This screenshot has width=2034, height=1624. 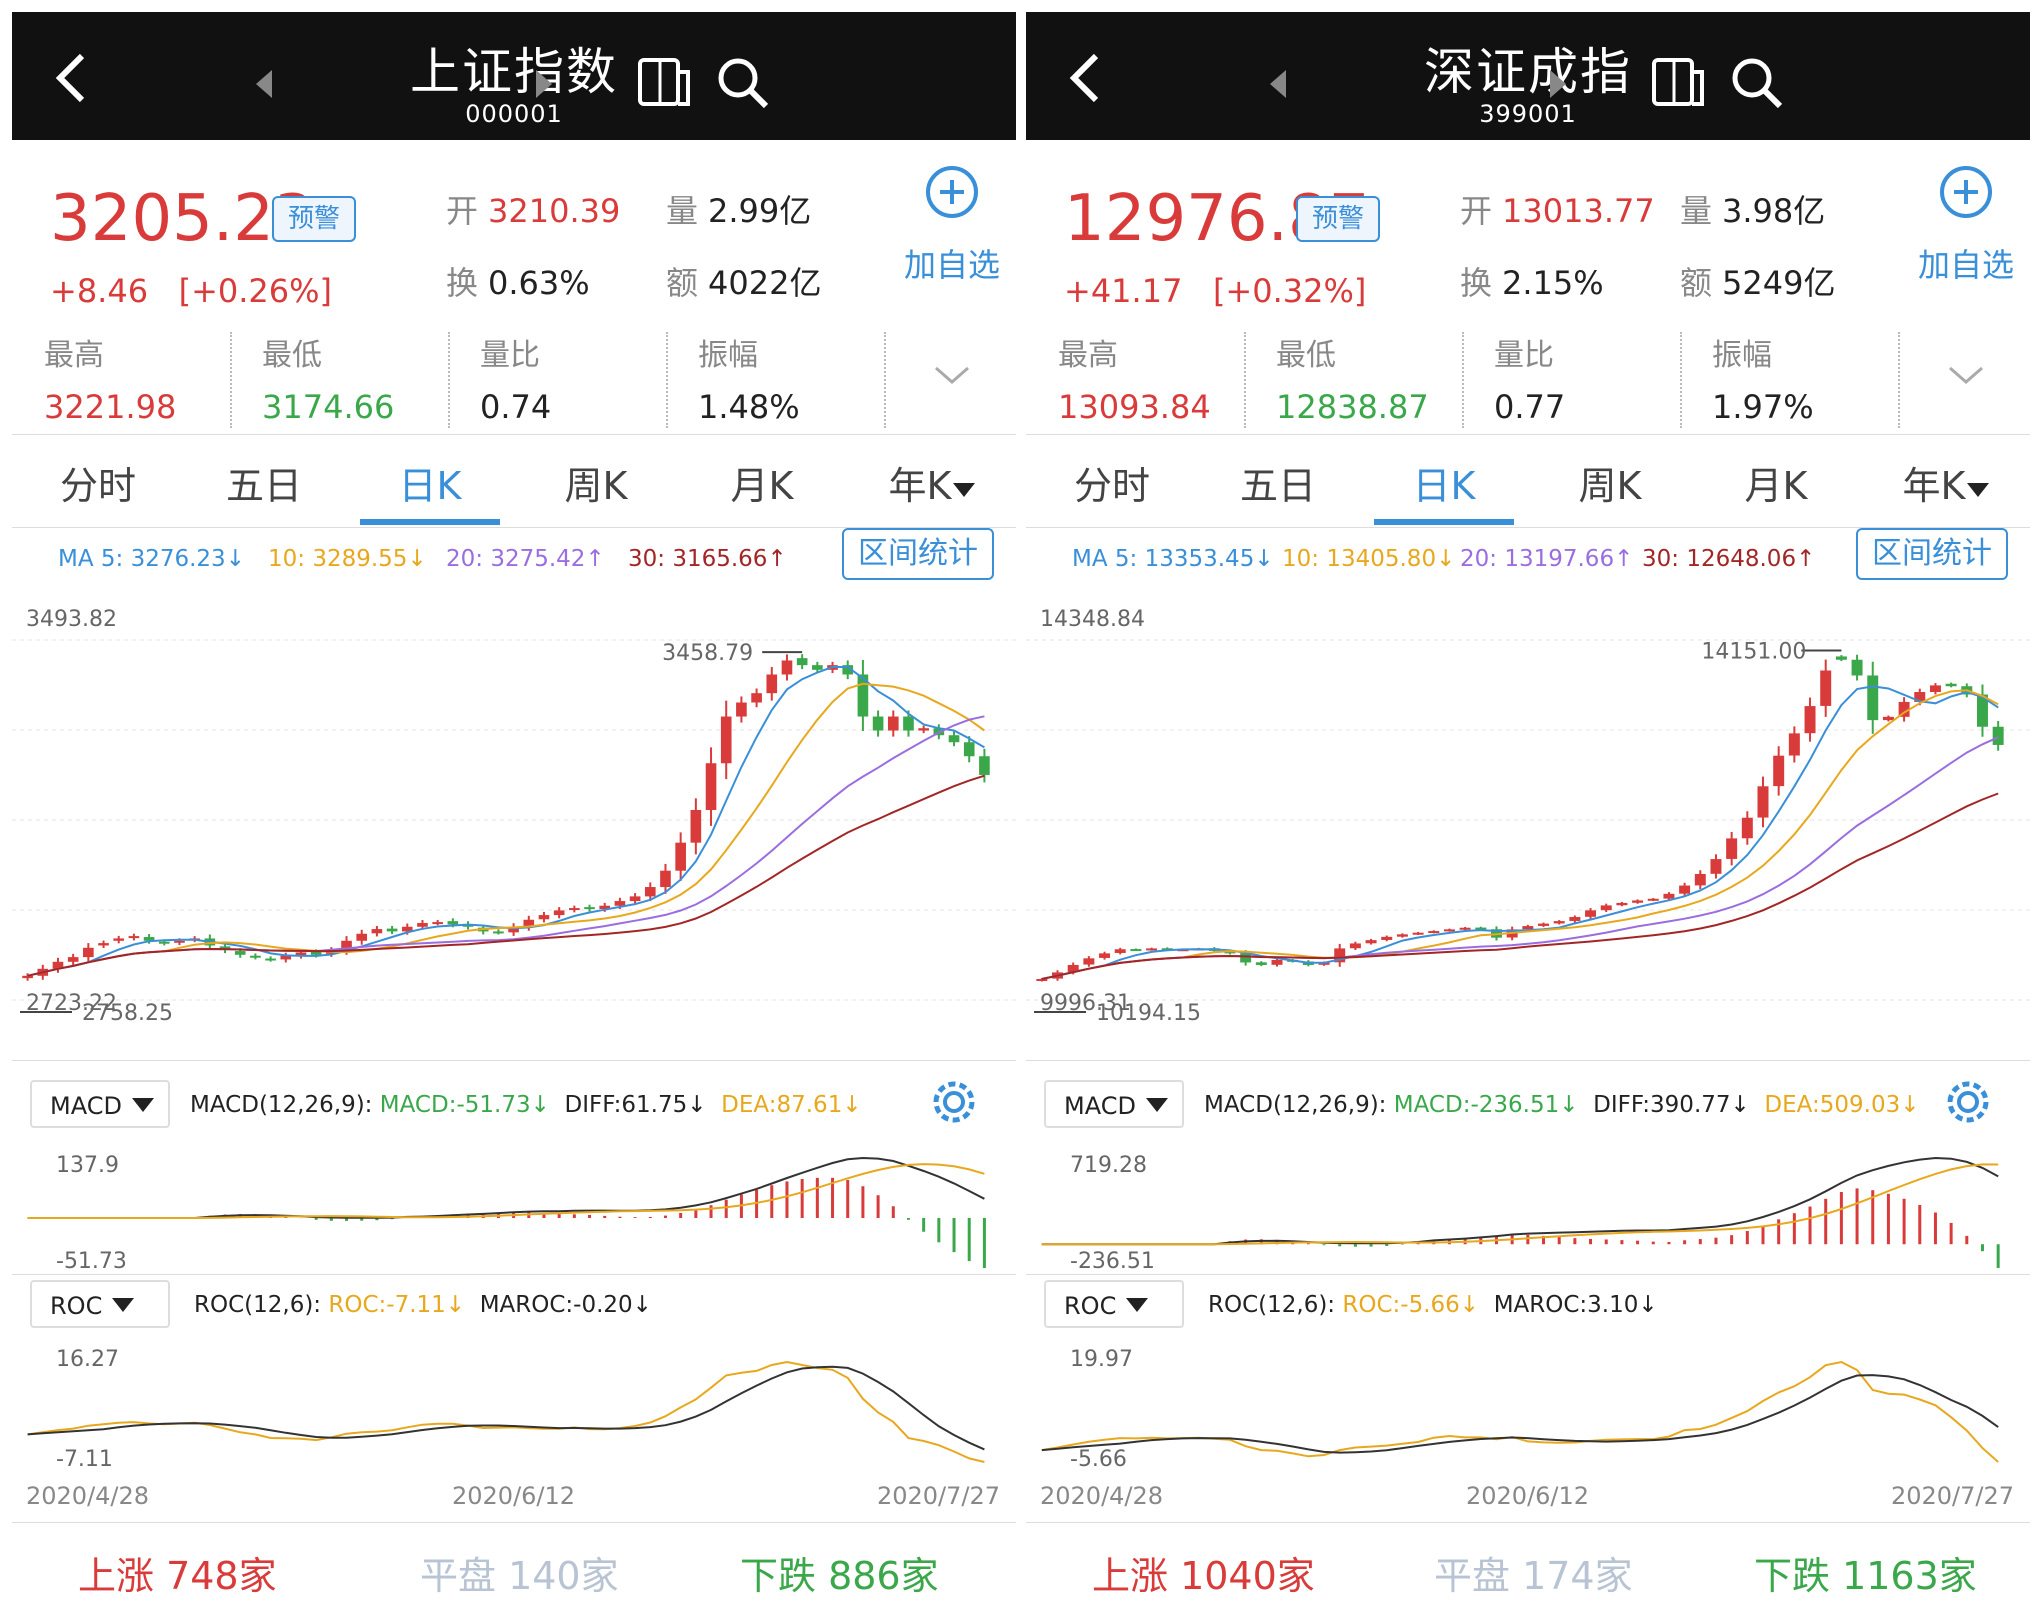 I want to click on price-change: +8.46 [+0.26%], so click(x=191, y=291).